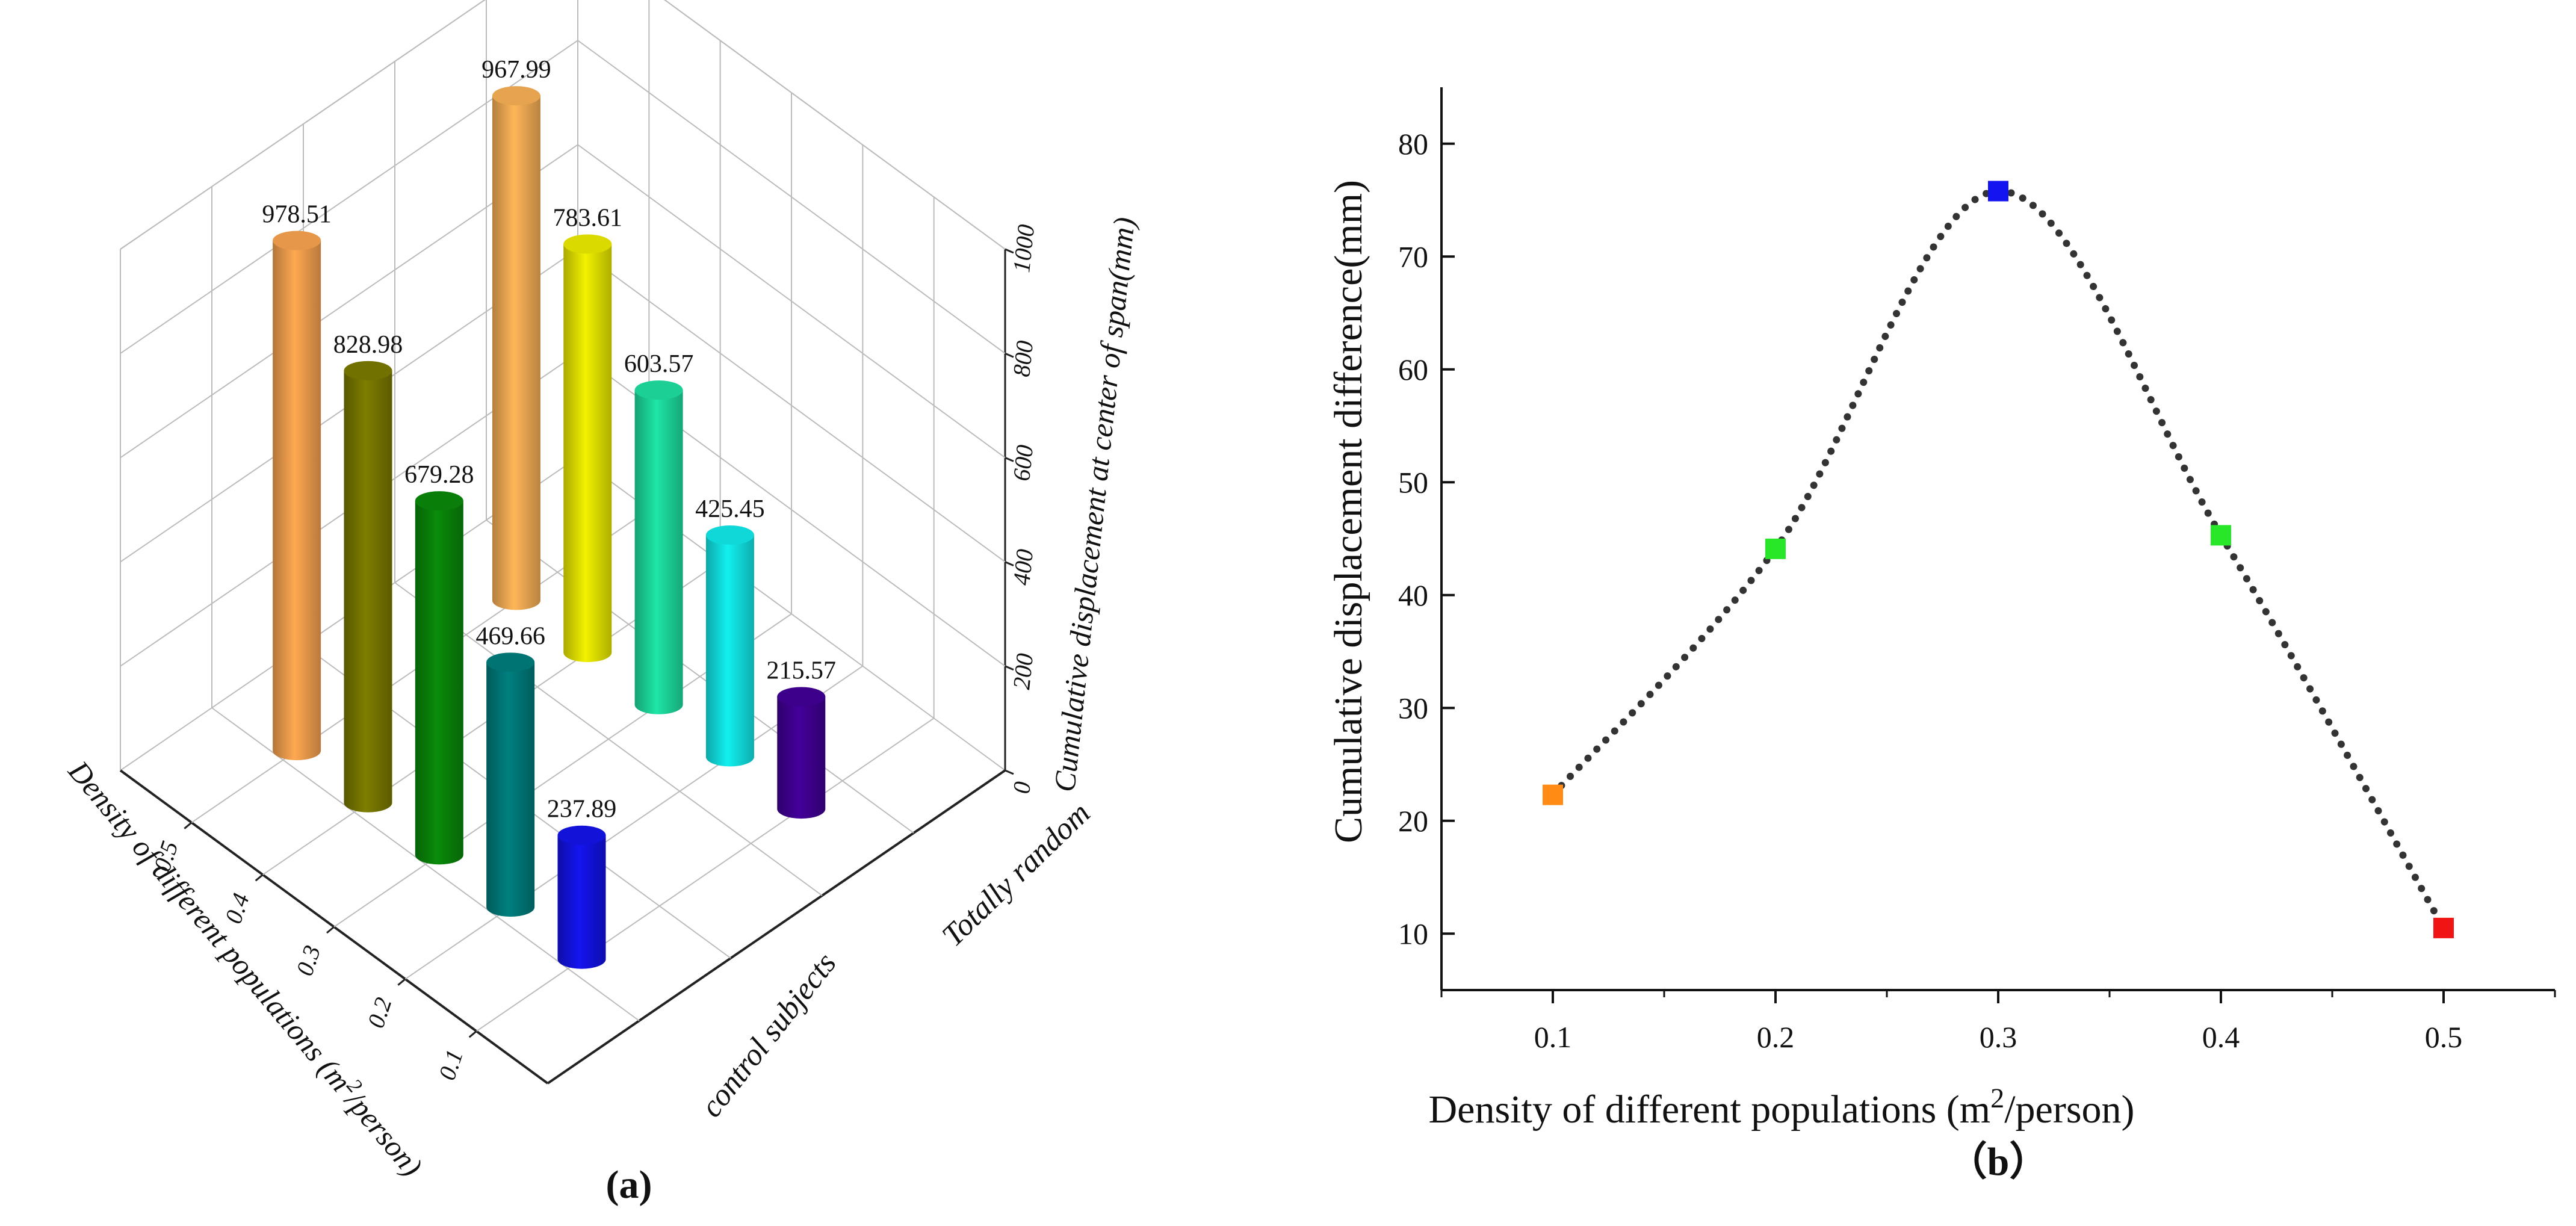 The height and width of the screenshot is (1226, 2576). What do you see at coordinates (510, 636) in the screenshot?
I see `a-bar-value-label: 469.66` at bounding box center [510, 636].